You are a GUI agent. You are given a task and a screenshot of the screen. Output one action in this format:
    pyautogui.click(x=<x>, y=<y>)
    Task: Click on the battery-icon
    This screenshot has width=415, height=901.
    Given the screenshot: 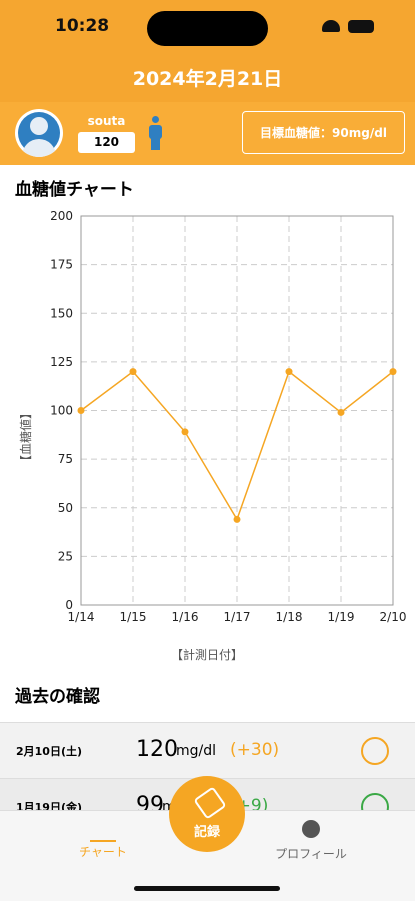 What is the action you would take?
    pyautogui.click(x=361, y=26)
    